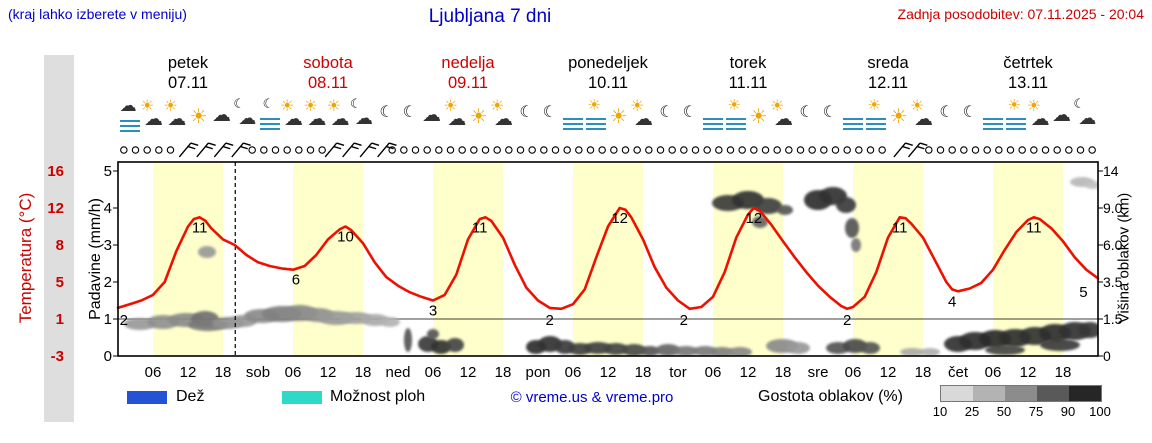  Describe the element at coordinates (258, 372) in the screenshot. I see `svg-text: sob` at that location.